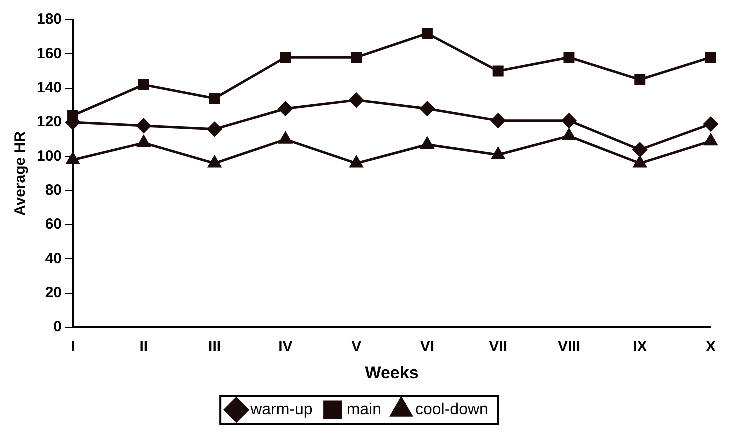  Describe the element at coordinates (281, 409) in the screenshot. I see `legend-label: warm-up` at that location.